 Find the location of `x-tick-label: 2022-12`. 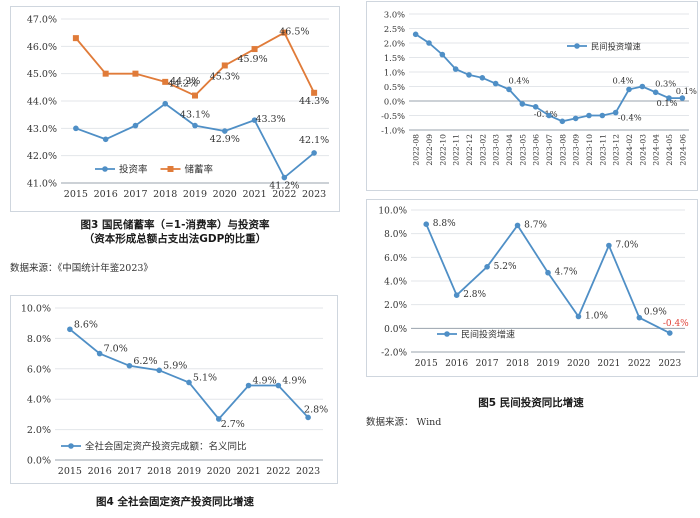

x-tick-label: 2022-12 is located at coordinates (469, 150).